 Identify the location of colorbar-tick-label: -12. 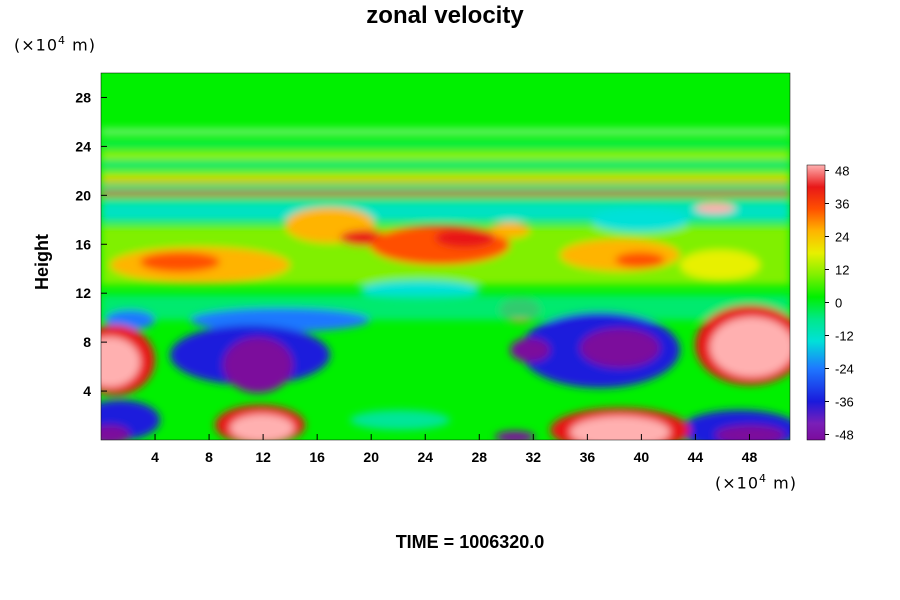
(844, 336).